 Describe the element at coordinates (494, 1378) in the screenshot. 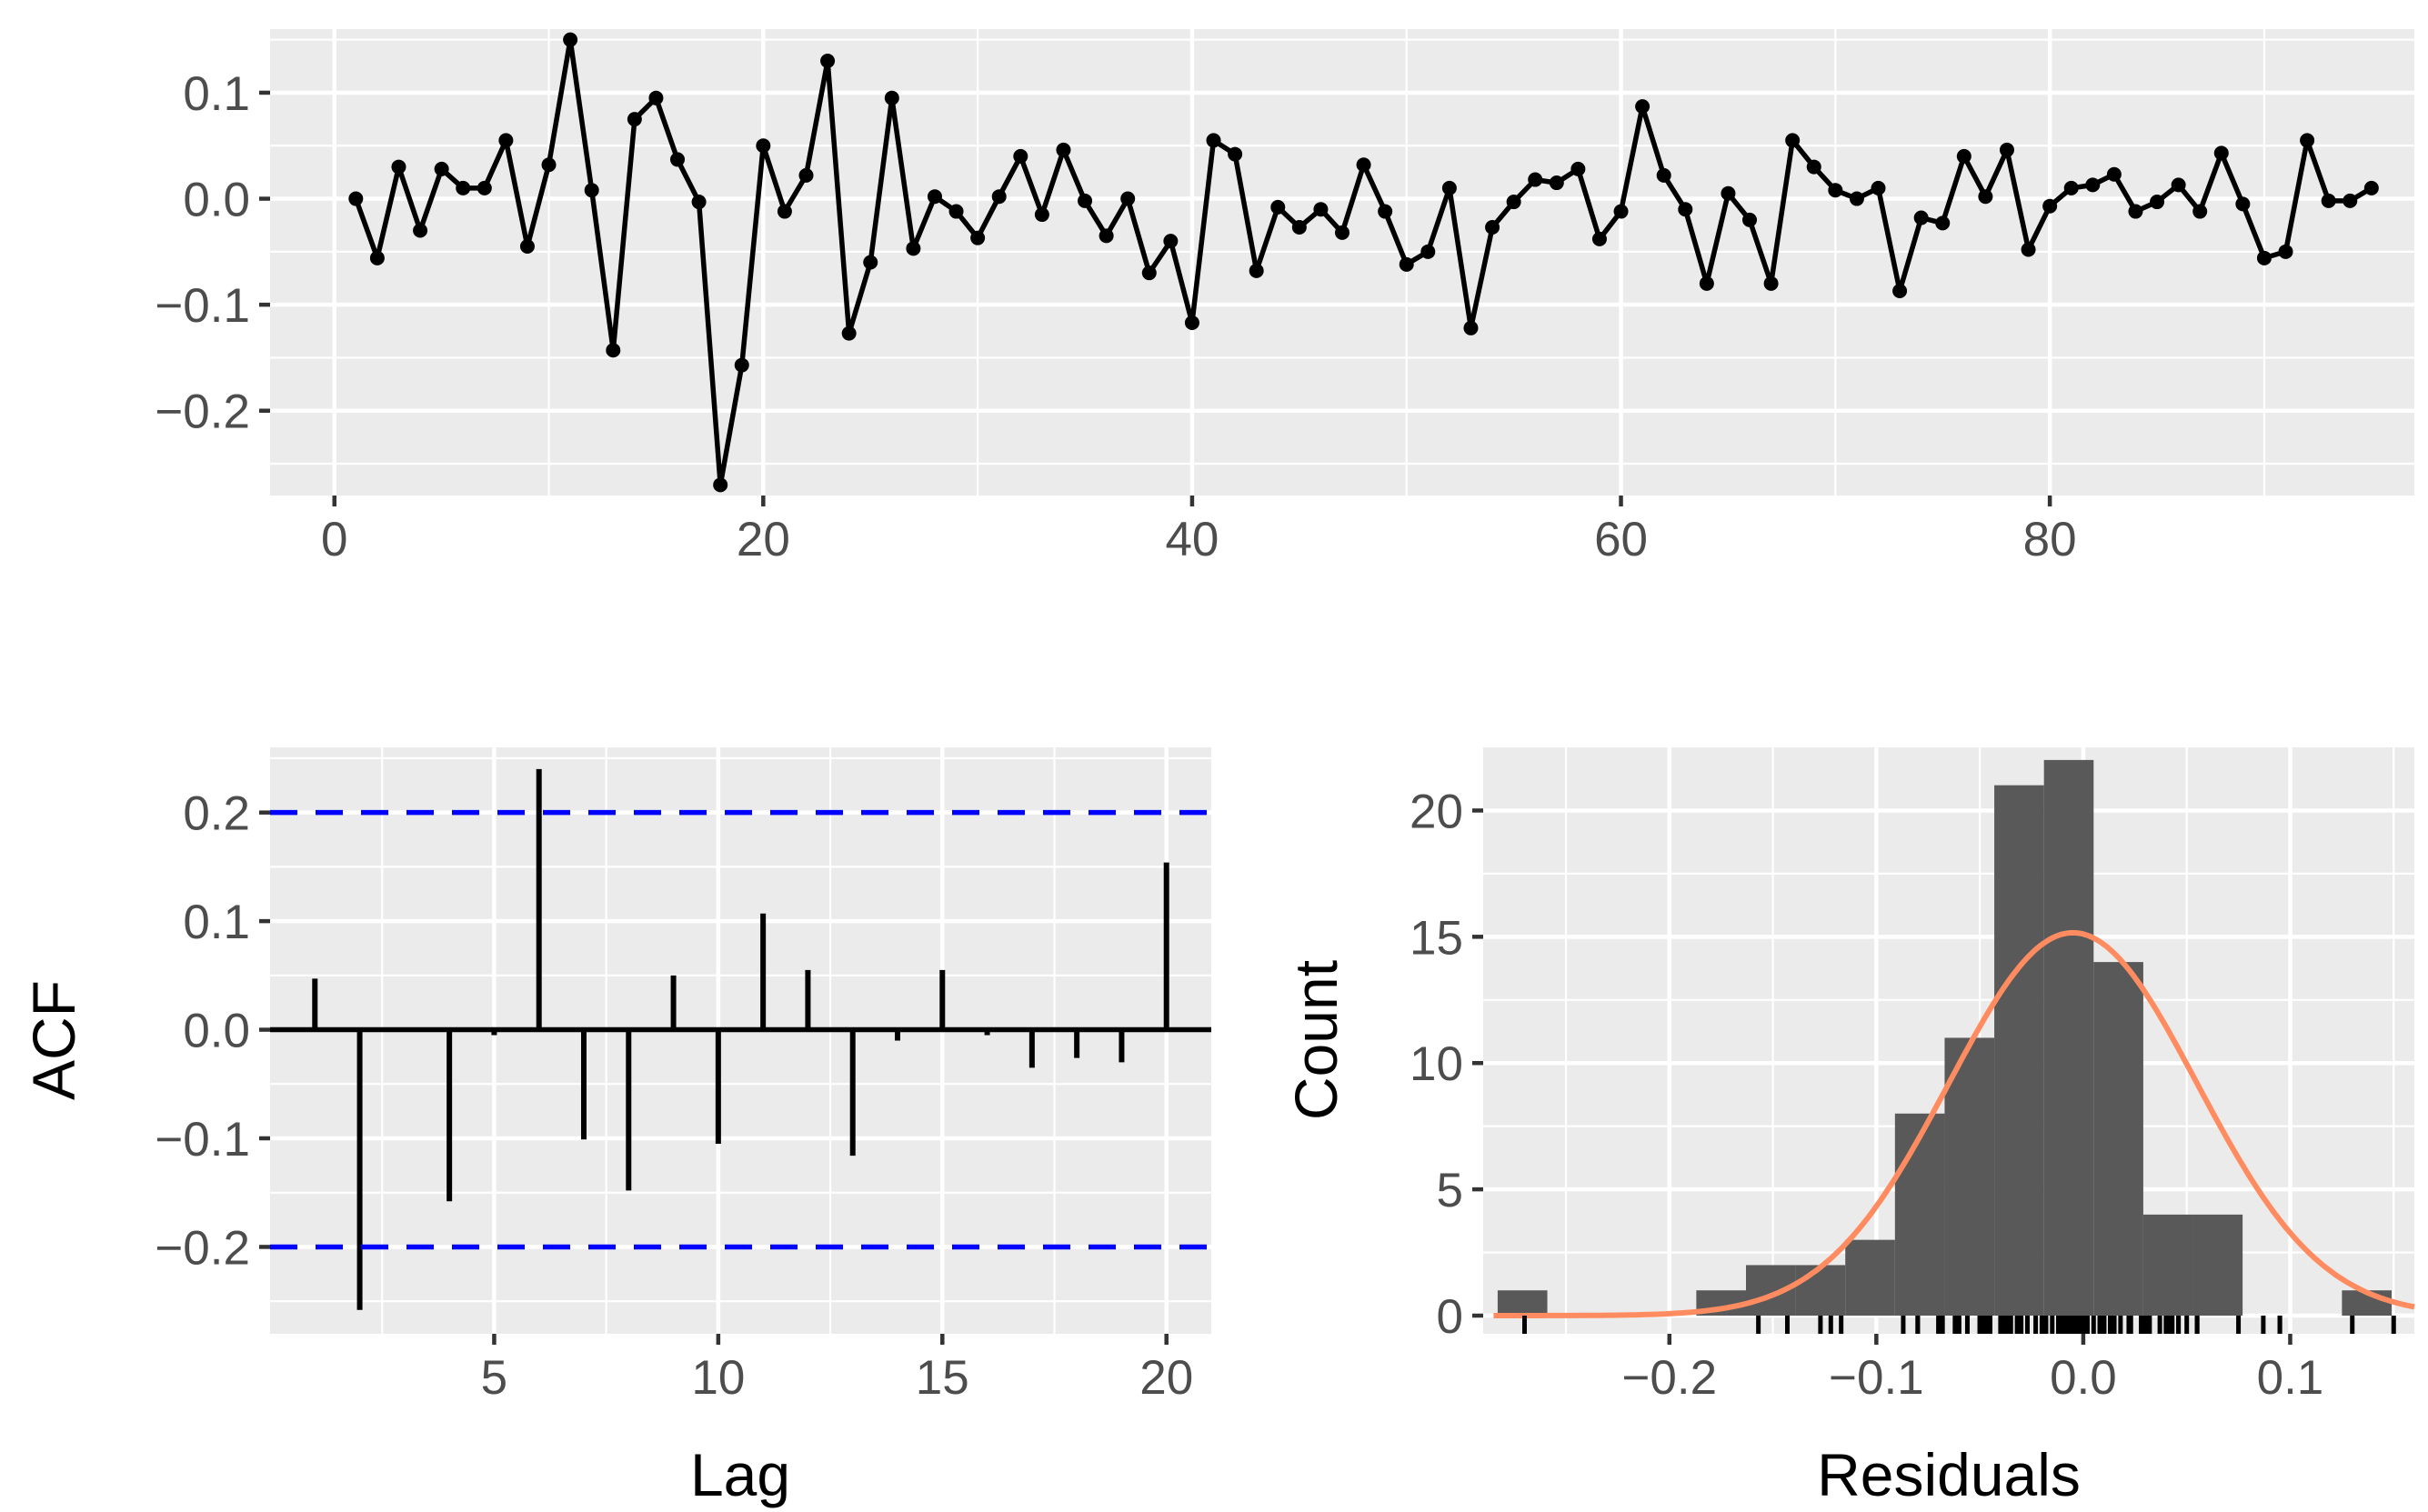

I see `acf-x-tick-label: 5` at that location.